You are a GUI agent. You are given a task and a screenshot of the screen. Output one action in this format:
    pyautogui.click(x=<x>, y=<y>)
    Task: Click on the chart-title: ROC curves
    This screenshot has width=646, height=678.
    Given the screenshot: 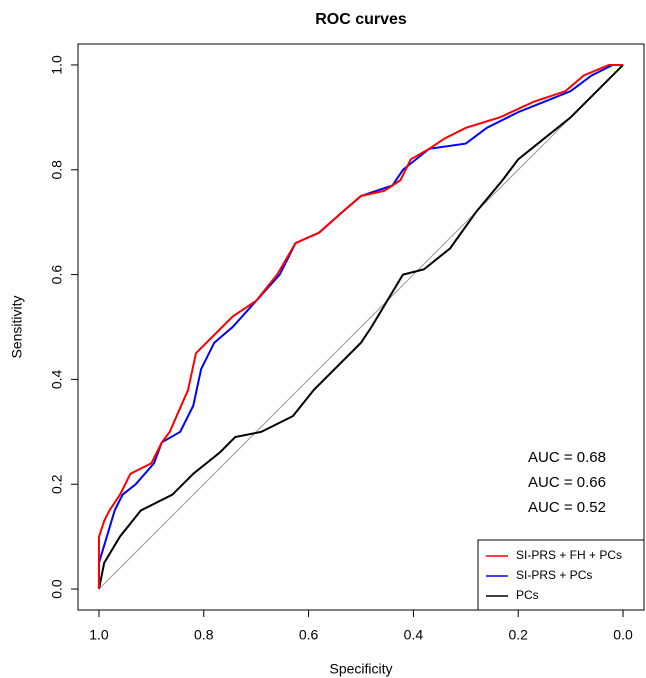 What is the action you would take?
    pyautogui.click(x=361, y=19)
    